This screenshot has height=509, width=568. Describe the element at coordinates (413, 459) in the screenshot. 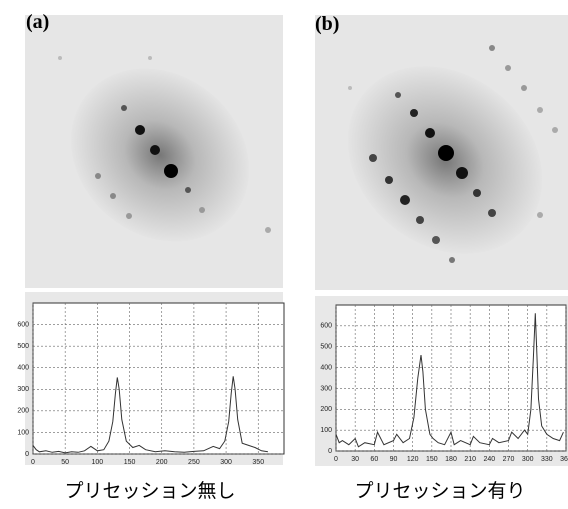

I see `x-tick-label: 120` at that location.